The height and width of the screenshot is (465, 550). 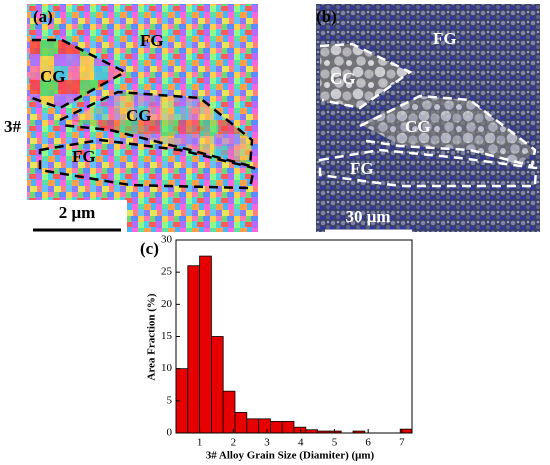 What do you see at coordinates (43, 16) in the screenshot?
I see `panel-label: (a)` at bounding box center [43, 16].